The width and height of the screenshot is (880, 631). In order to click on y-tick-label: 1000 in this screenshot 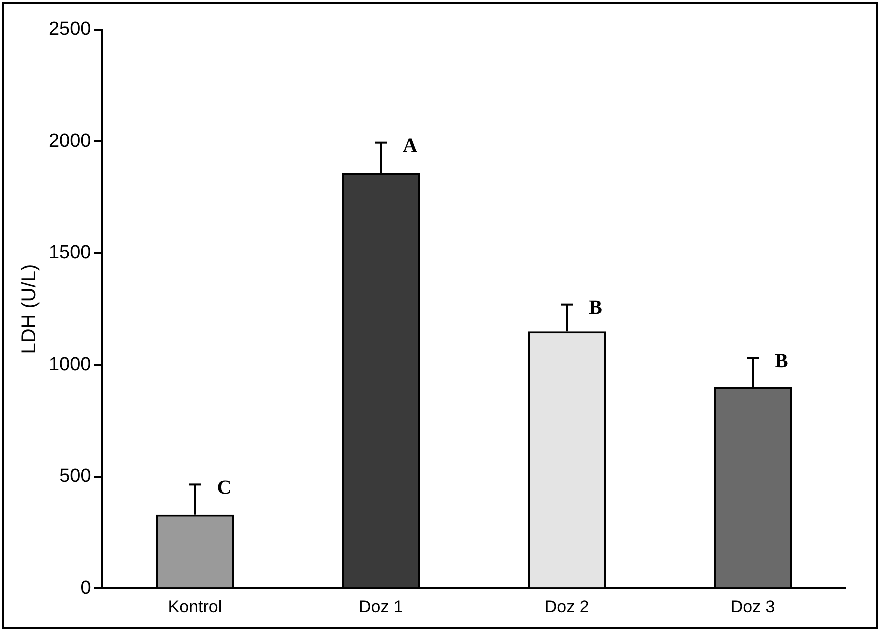, I will do `click(70, 365)`.